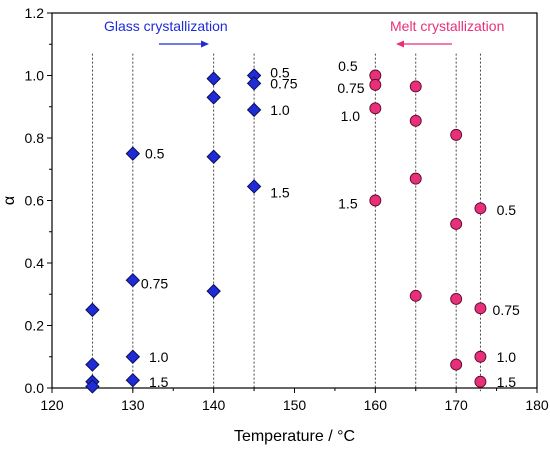  Describe the element at coordinates (35, 13) in the screenshot. I see `y-tick-label: 1.2` at that location.